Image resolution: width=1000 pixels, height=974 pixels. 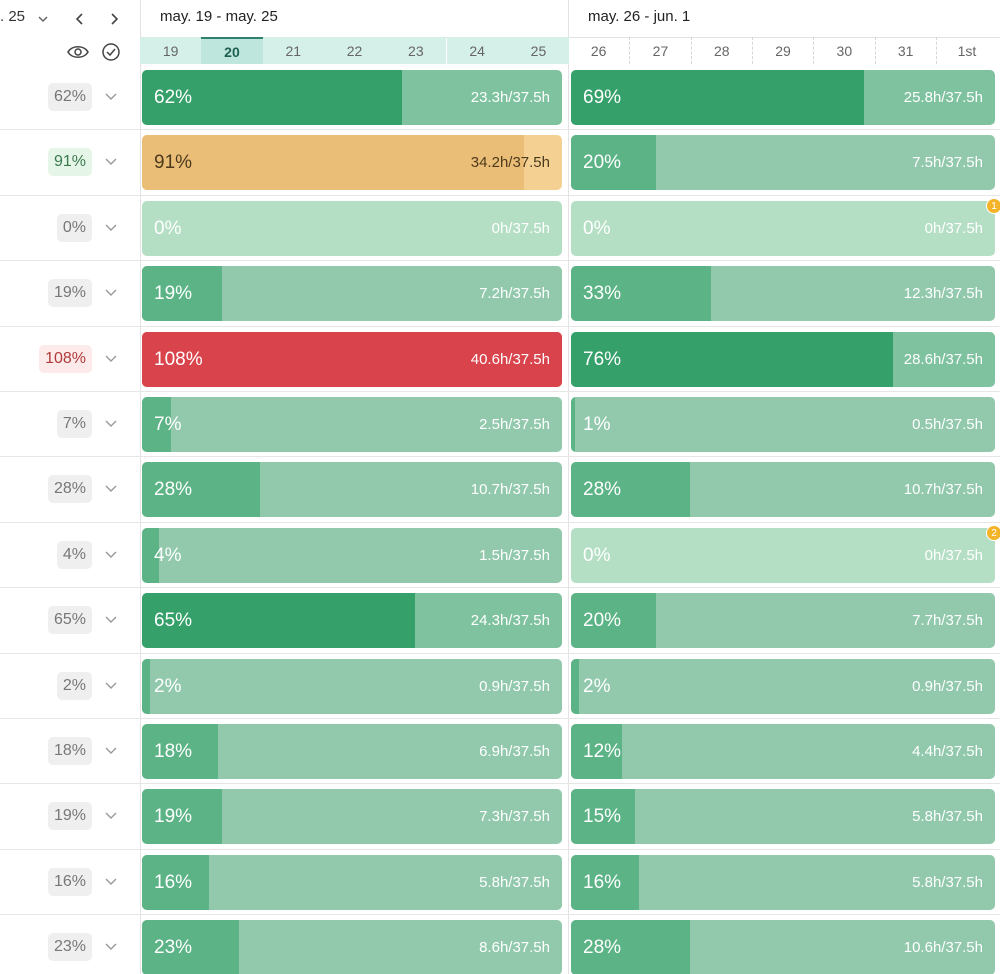 I want to click on day-label: 26, so click(x=598, y=50).